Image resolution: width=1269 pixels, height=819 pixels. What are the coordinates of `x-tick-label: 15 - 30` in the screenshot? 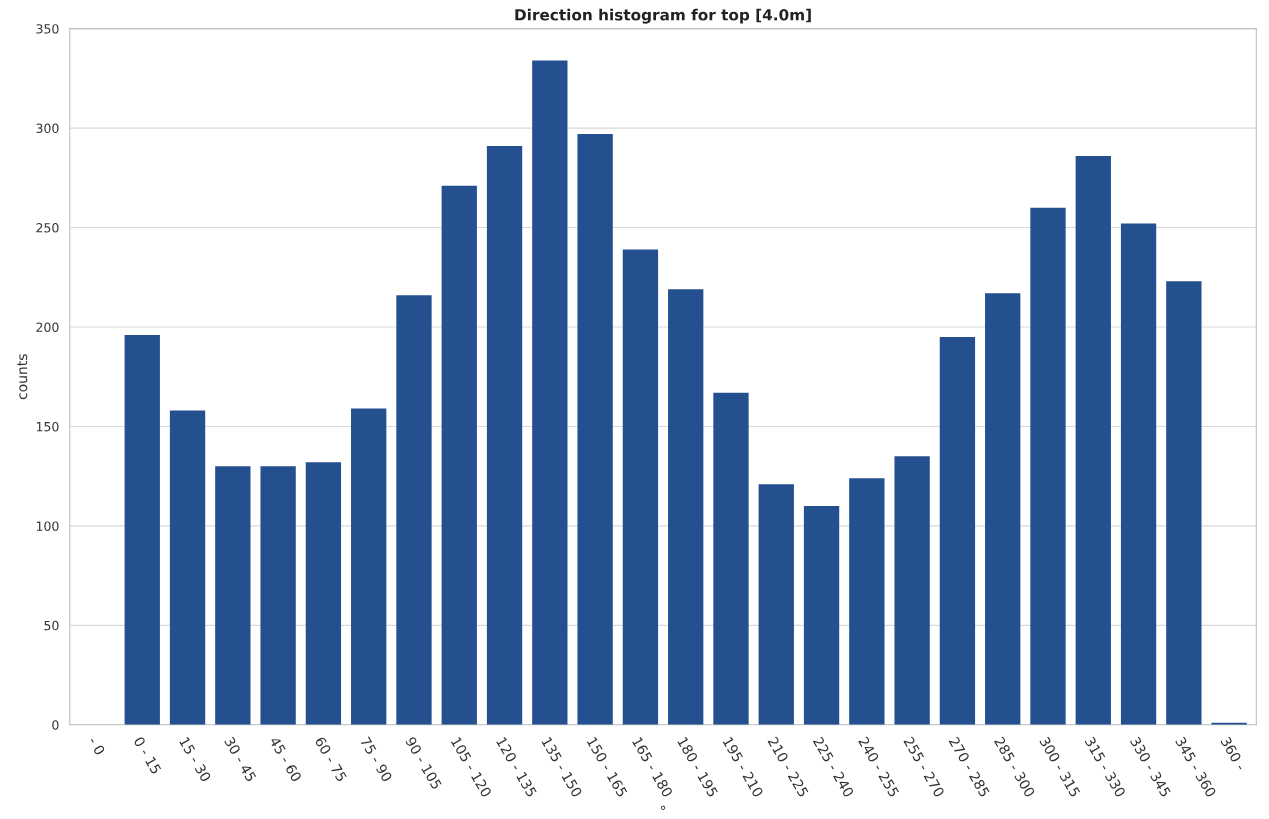 It's located at (195, 759).